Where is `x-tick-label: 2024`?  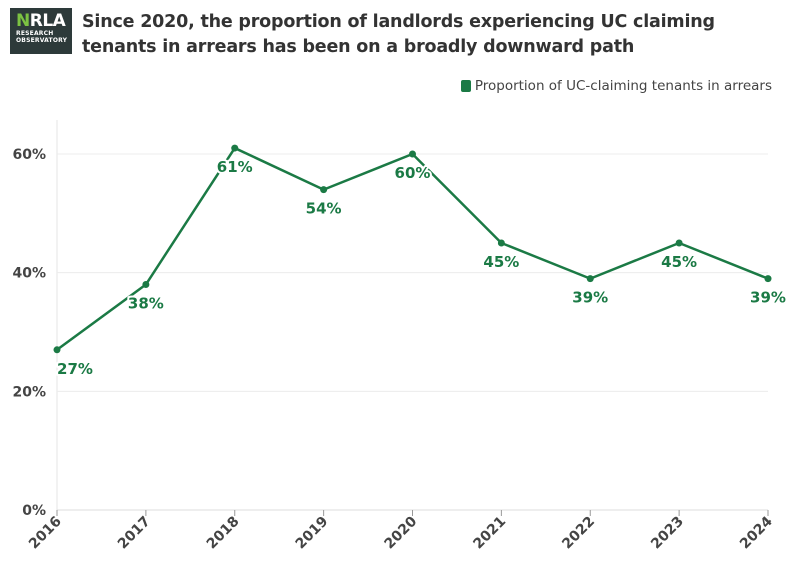
x-tick-label: 2024 is located at coordinates (756, 532).